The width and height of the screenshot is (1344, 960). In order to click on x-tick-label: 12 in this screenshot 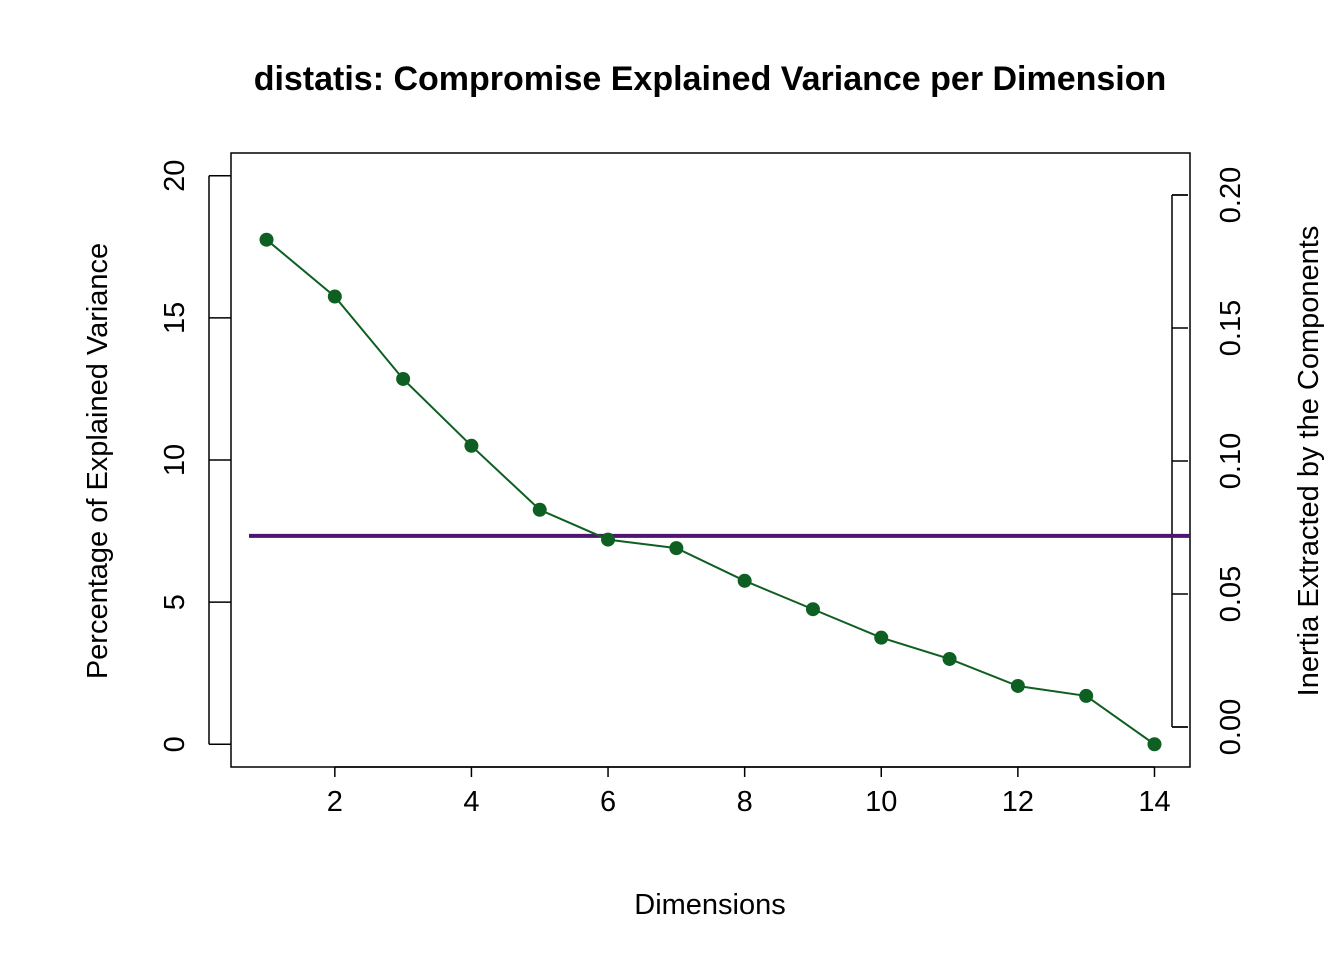, I will do `click(1018, 802)`.